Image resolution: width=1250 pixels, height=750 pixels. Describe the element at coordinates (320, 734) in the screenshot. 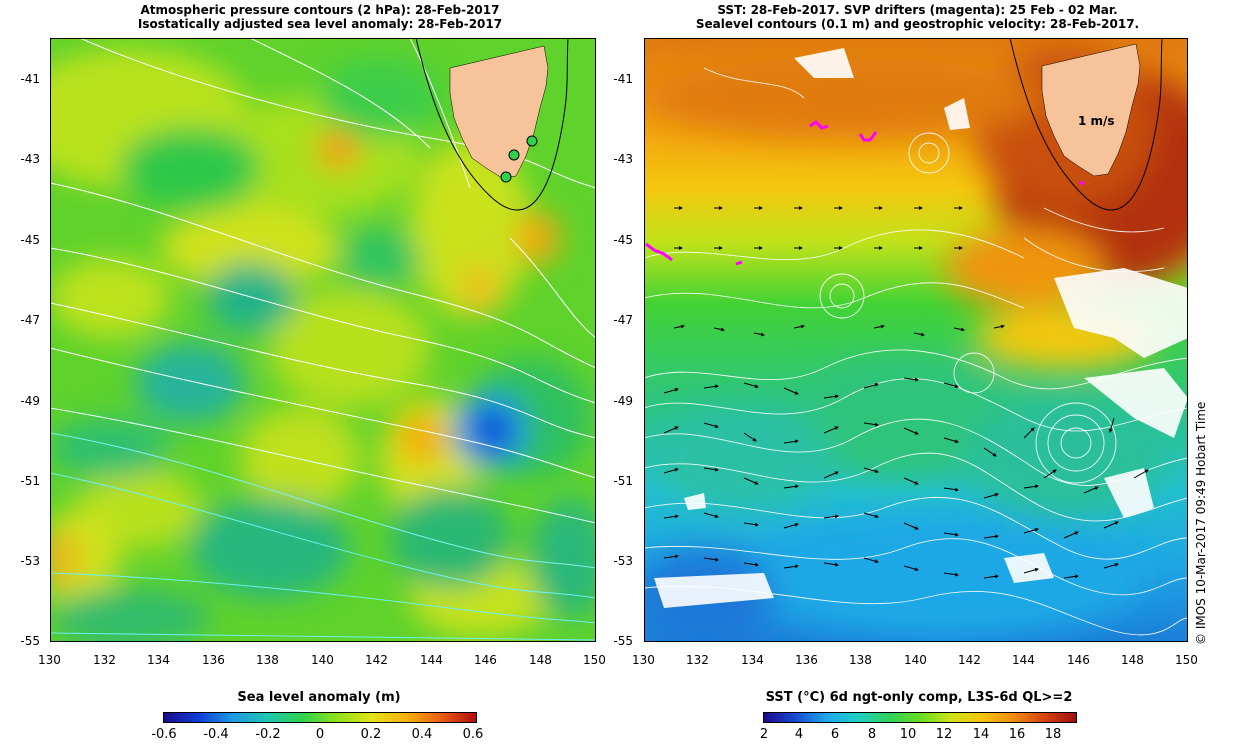

I see `colorbar-tick: 0` at that location.